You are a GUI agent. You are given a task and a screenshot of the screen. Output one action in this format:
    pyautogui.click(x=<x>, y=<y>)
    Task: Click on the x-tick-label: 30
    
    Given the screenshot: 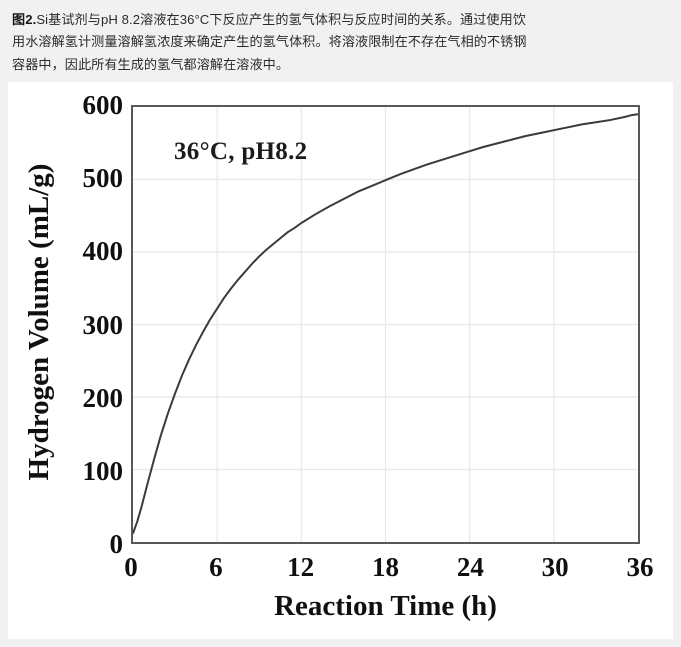 What is the action you would take?
    pyautogui.click(x=555, y=567)
    